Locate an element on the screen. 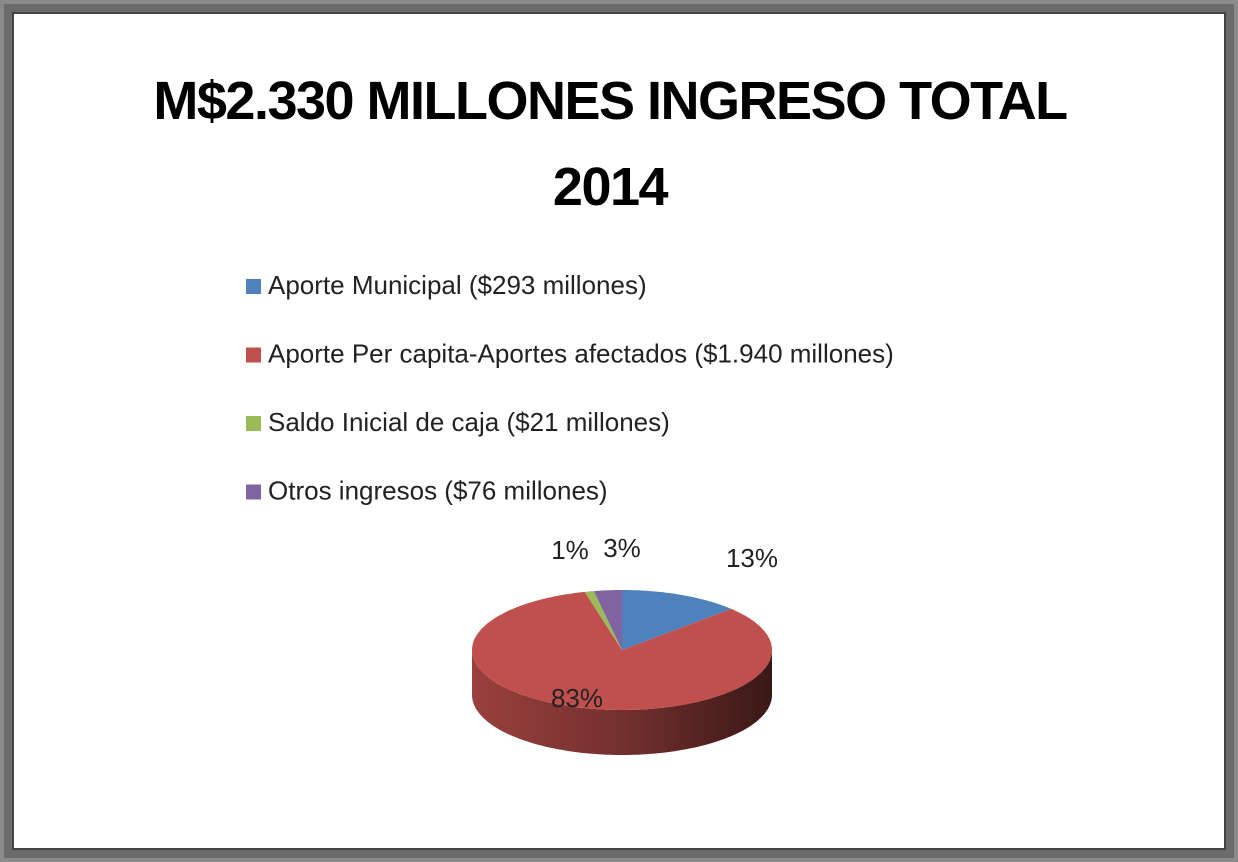 This screenshot has height=862, width=1238. data-label: 83% is located at coordinates (577, 698).